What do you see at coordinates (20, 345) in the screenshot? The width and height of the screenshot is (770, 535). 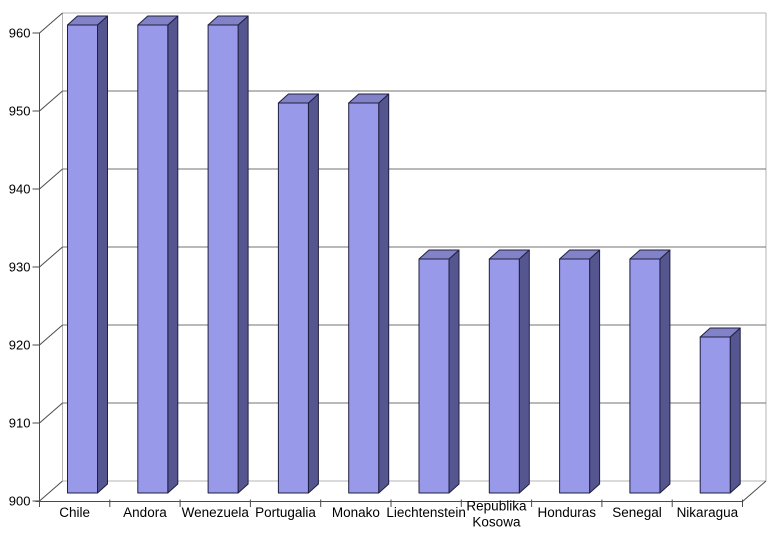 I see `y-tick-label-920: 920` at bounding box center [20, 345].